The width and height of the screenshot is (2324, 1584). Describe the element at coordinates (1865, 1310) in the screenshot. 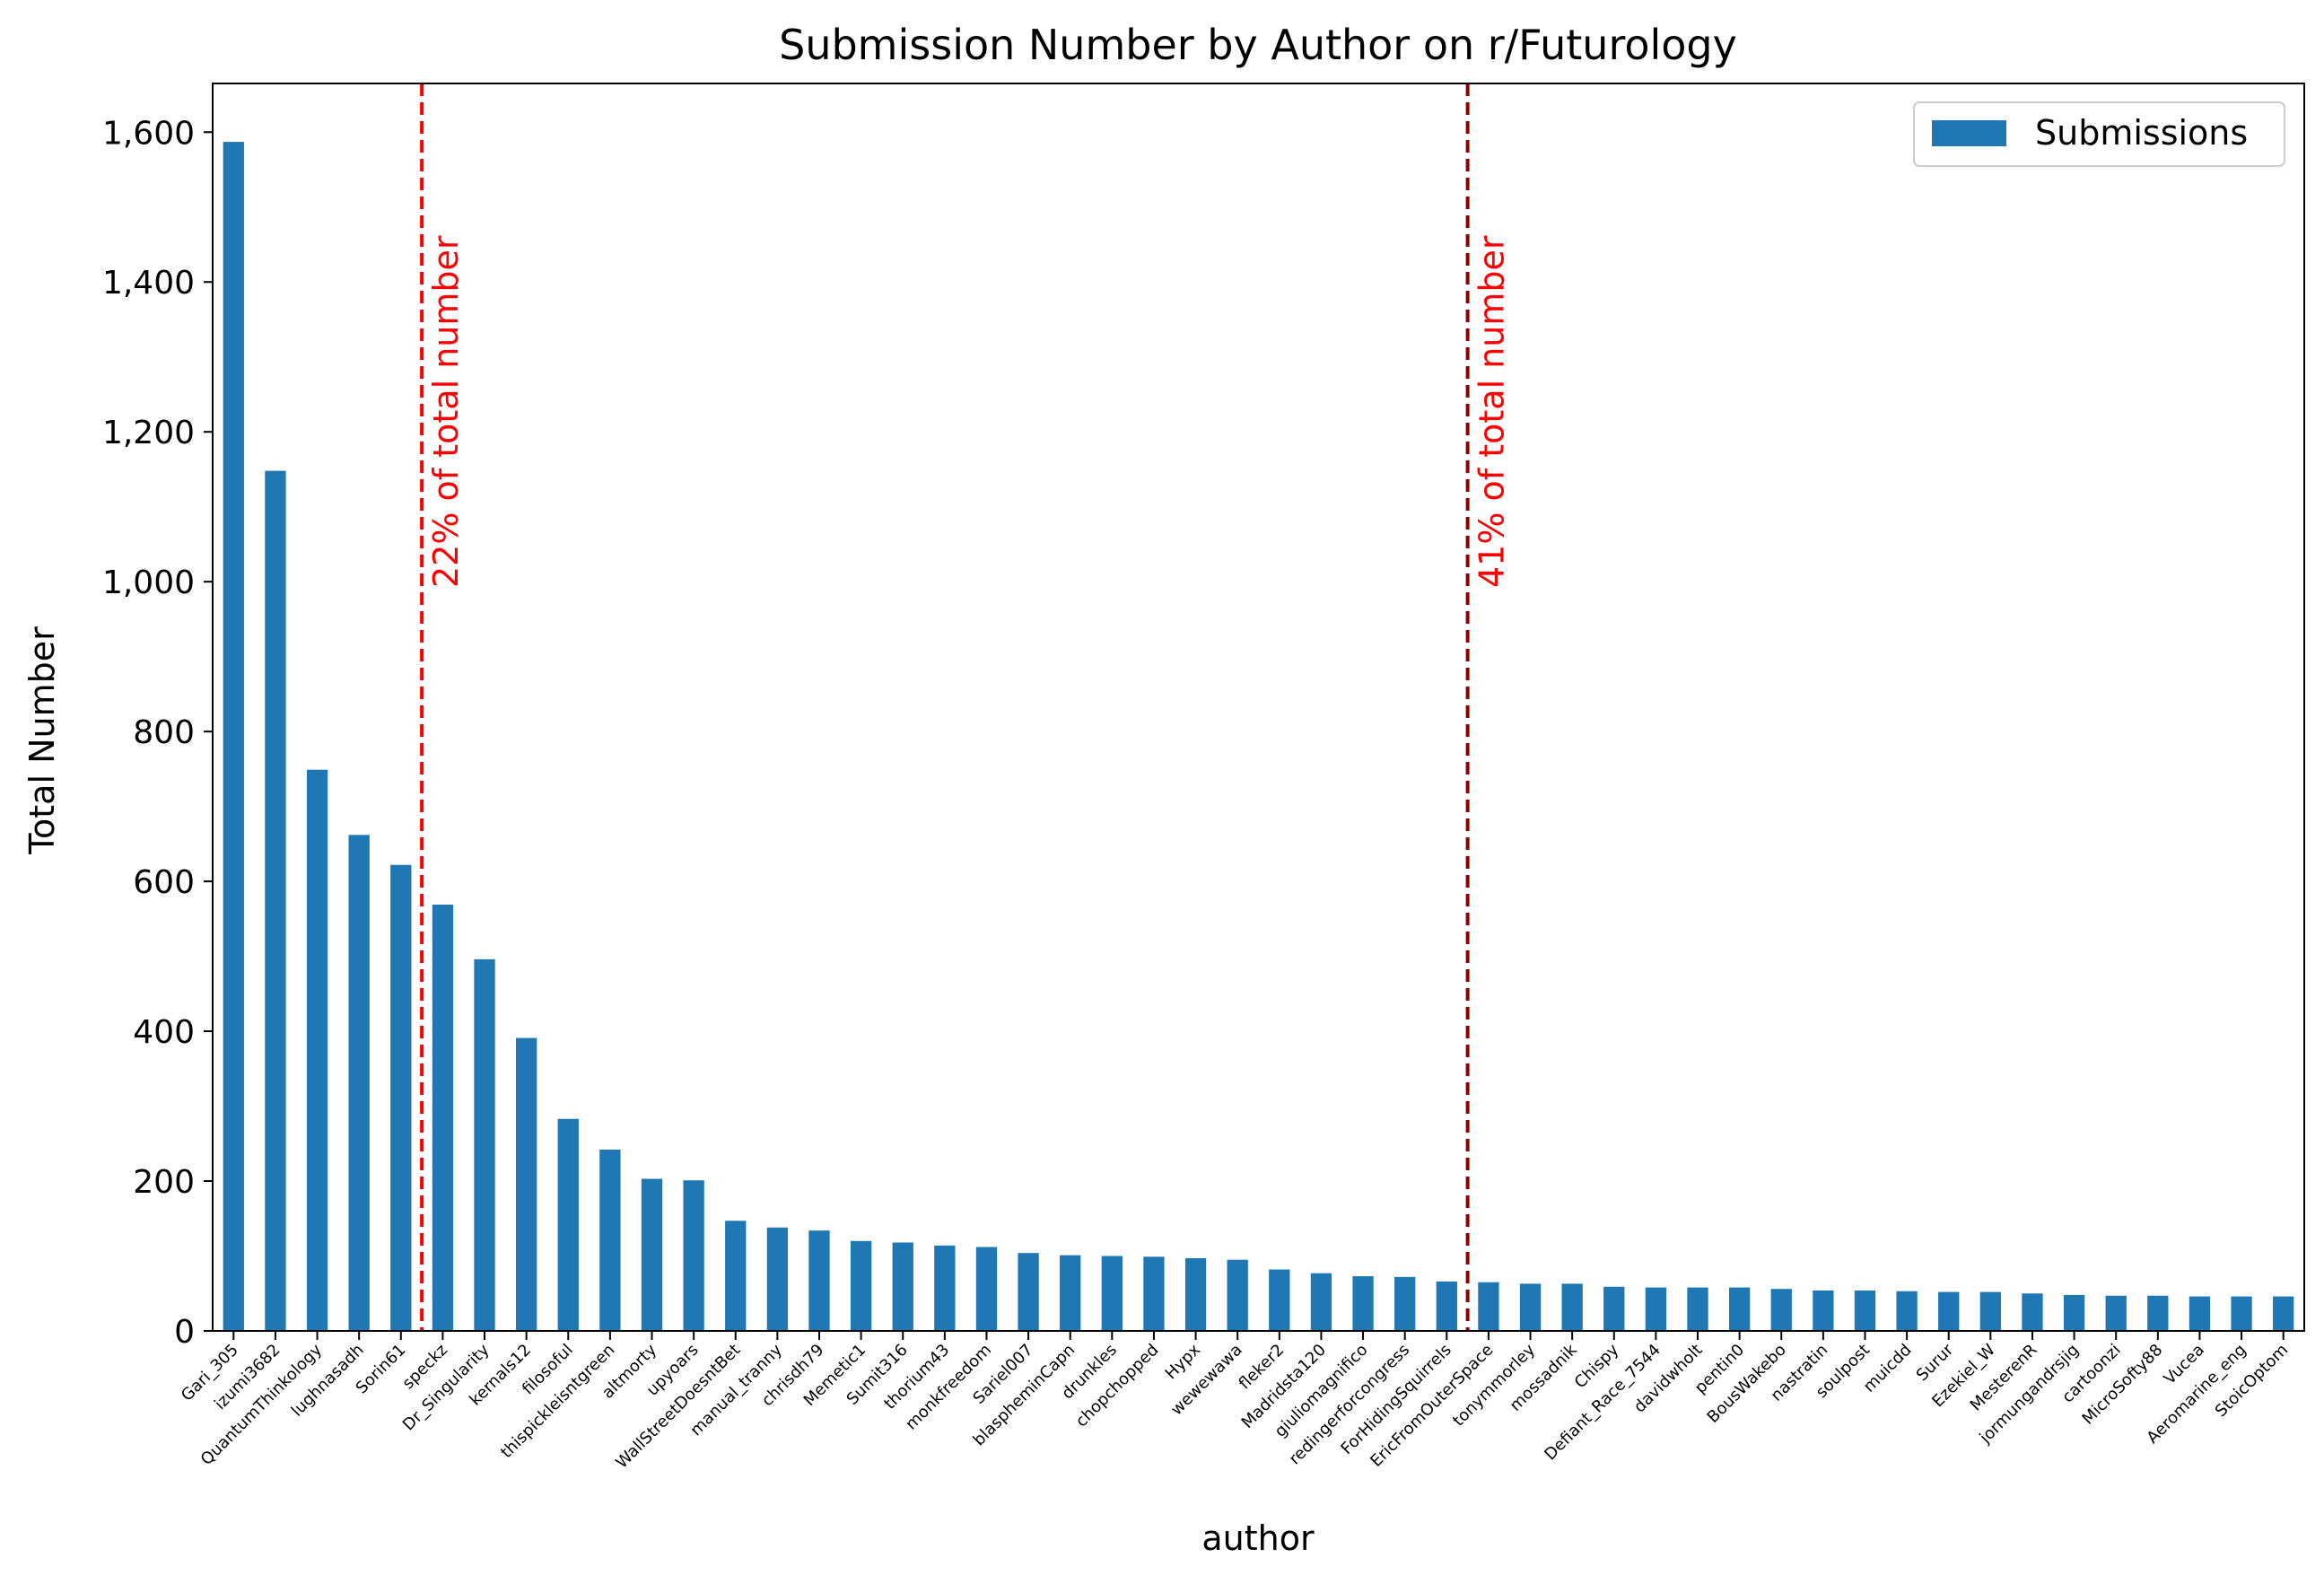

I see `bar-soulpost` at that location.